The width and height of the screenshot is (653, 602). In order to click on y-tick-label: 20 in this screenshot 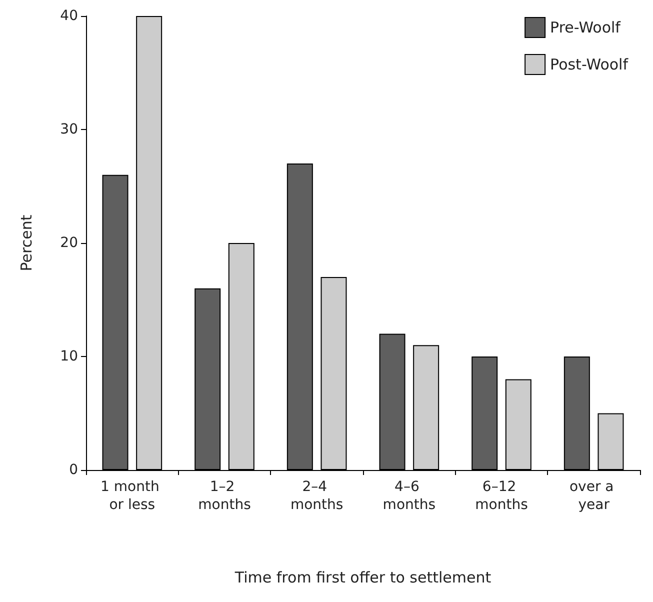, I will do `click(69, 243)`.